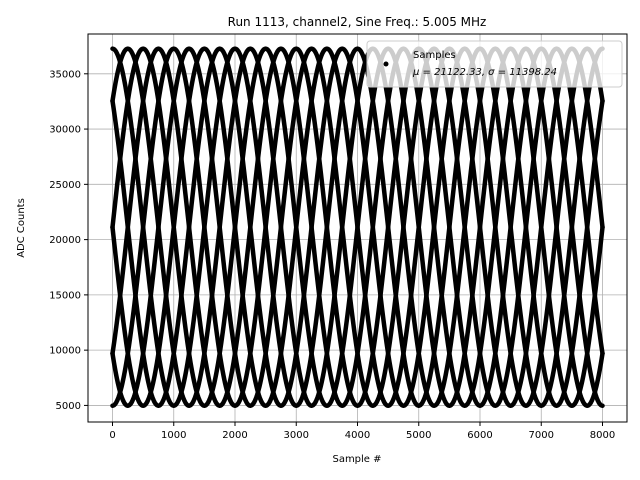 This screenshot has height=480, width=640. I want to click on x-tick-label: 4000, so click(357, 435).